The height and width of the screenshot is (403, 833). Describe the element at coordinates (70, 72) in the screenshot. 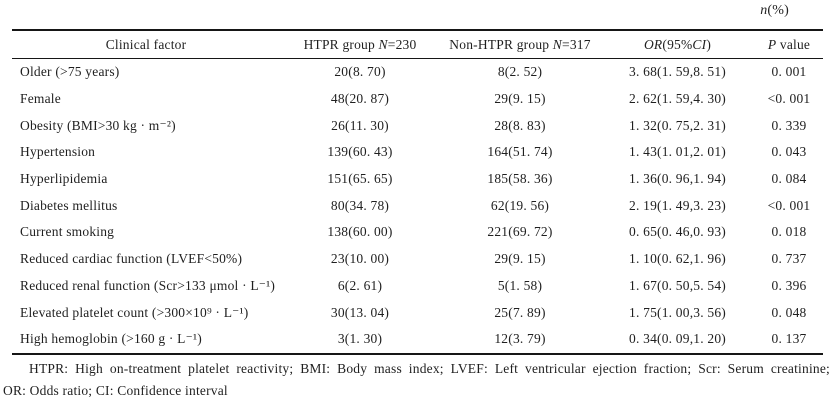

I see `factor-cell: Older (>75 years)` at that location.